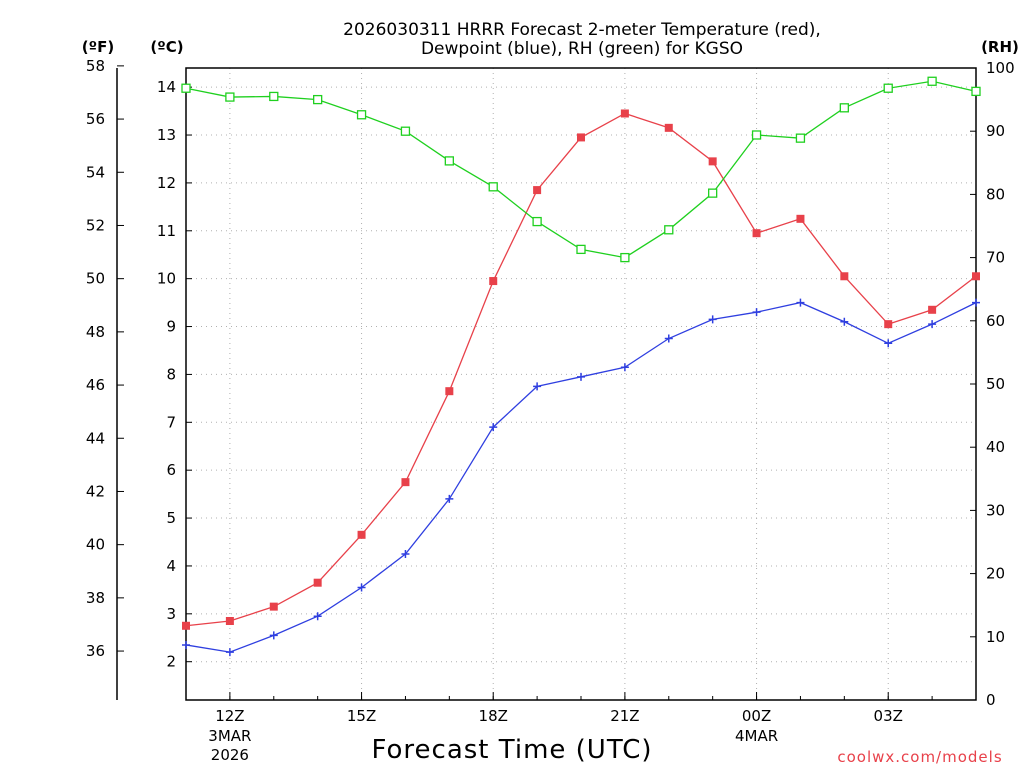  I want to click on celsius-tick-label: 7, so click(171, 422).